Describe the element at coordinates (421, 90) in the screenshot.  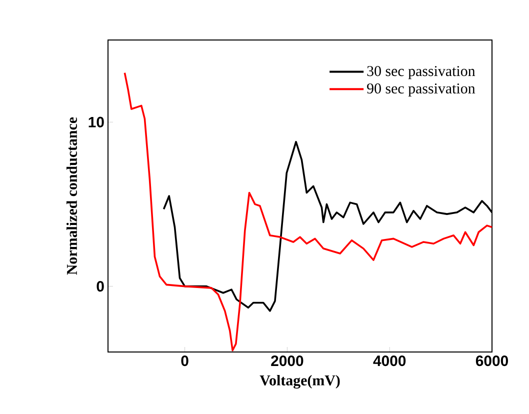
I see `legend-label: 90 sec passivation` at that location.